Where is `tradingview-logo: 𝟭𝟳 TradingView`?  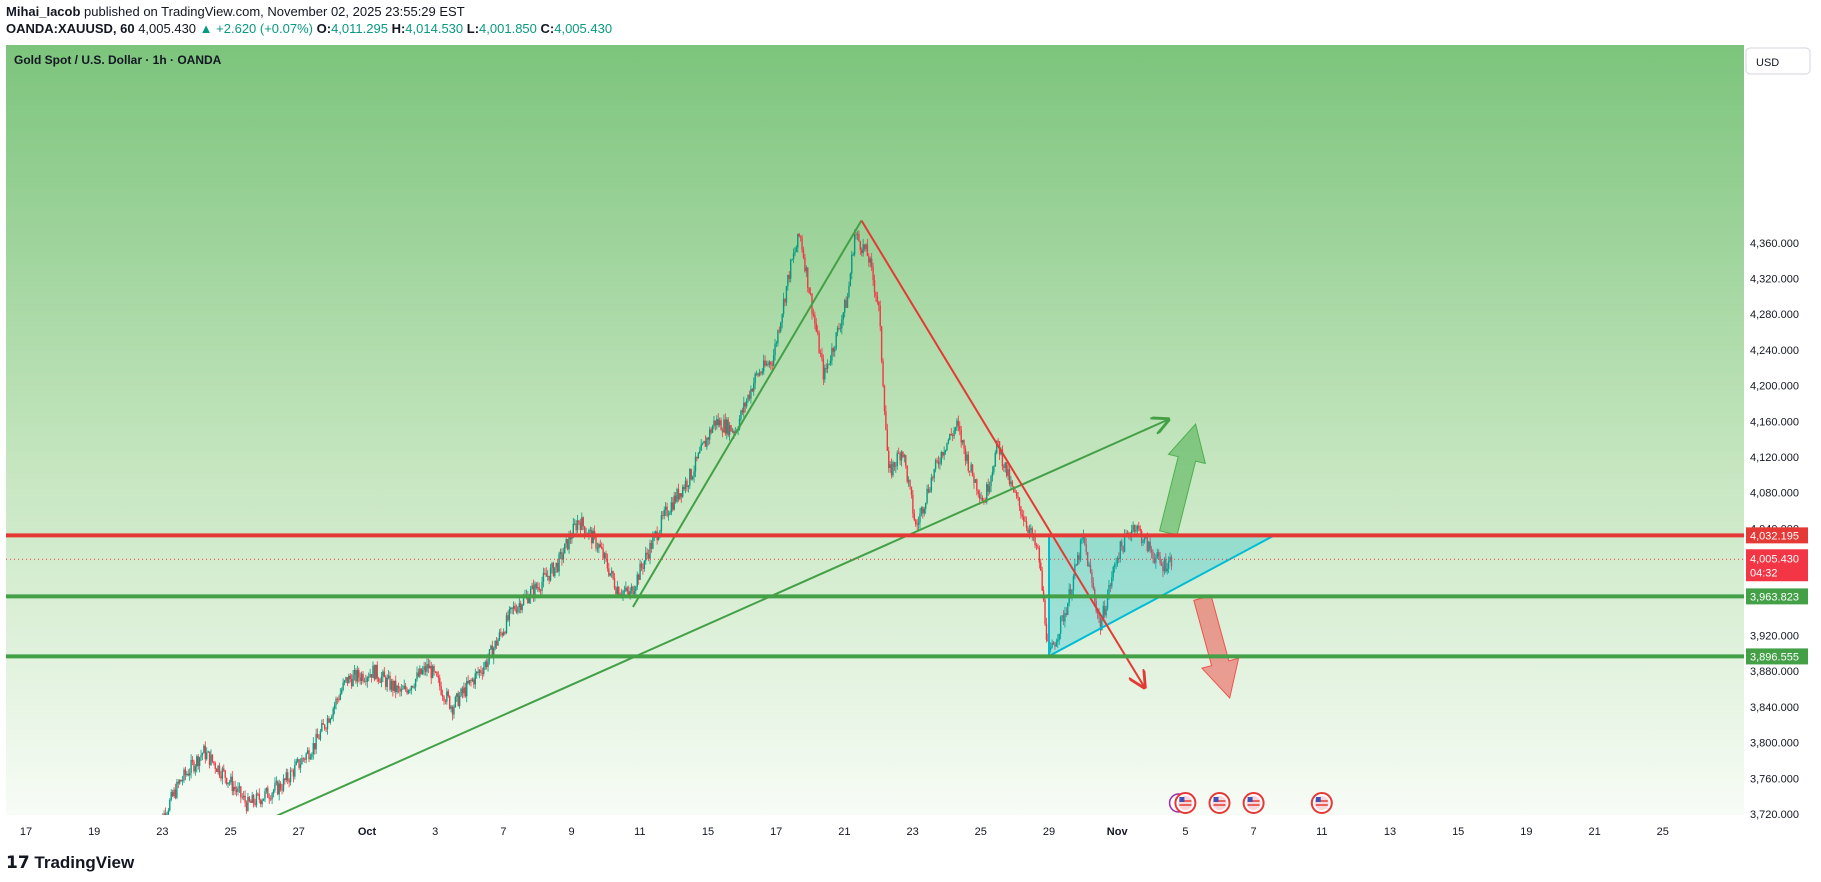 tradingview-logo: 𝟭𝟳 TradingView is located at coordinates (70, 863).